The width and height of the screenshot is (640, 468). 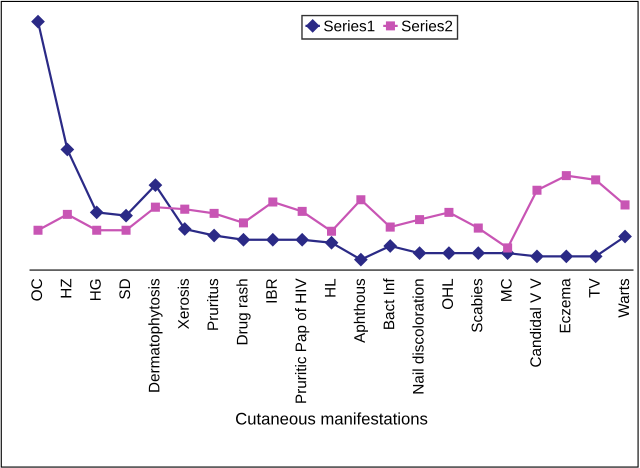 What do you see at coordinates (302, 340) in the screenshot?
I see `x-tick-label: Pruritic Pap of HIV` at bounding box center [302, 340].